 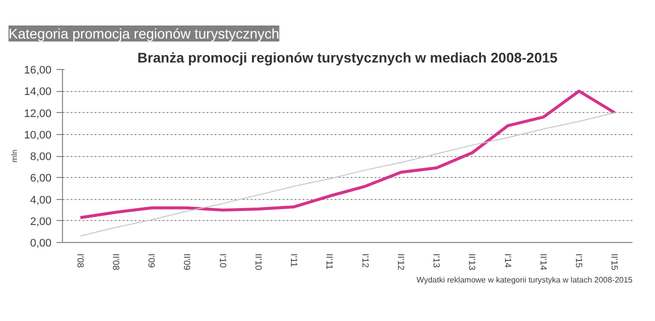 What do you see at coordinates (258, 262) in the screenshot?
I see `x-tick-label: II'10` at bounding box center [258, 262].